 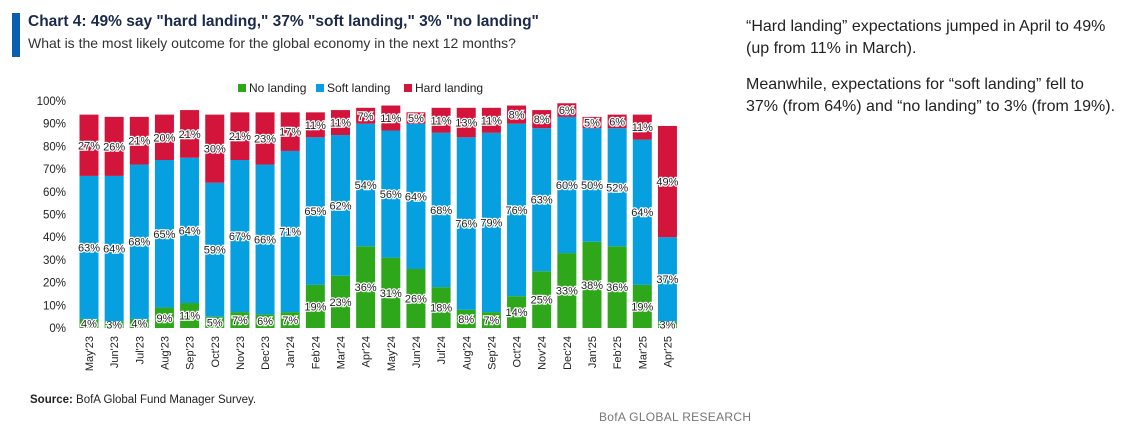 I want to click on data-label: 62%, so click(x=340, y=206).